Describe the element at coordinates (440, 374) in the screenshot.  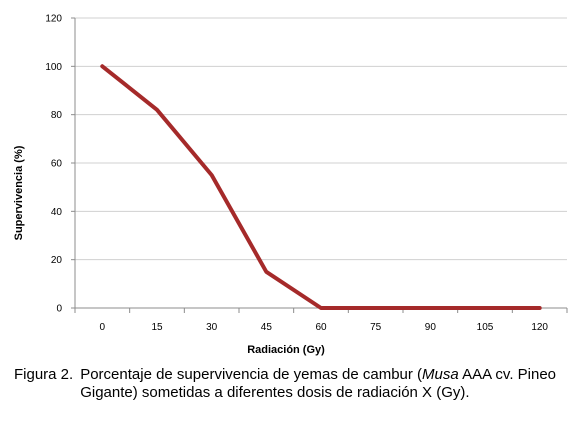
I see `caption-italic: Musa` at that location.